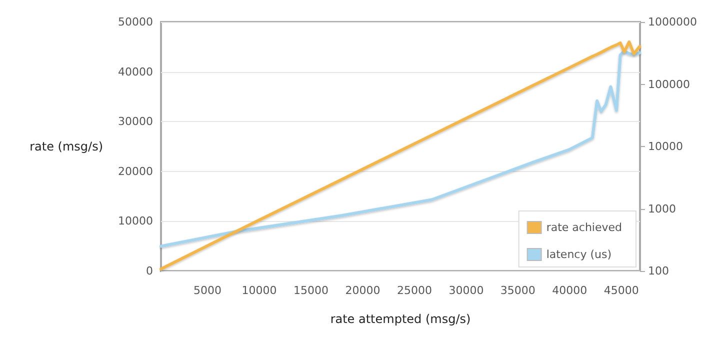 The height and width of the screenshot is (348, 720). Describe the element at coordinates (672, 22) in the screenshot. I see `y2-tick-label: 1000000` at that location.